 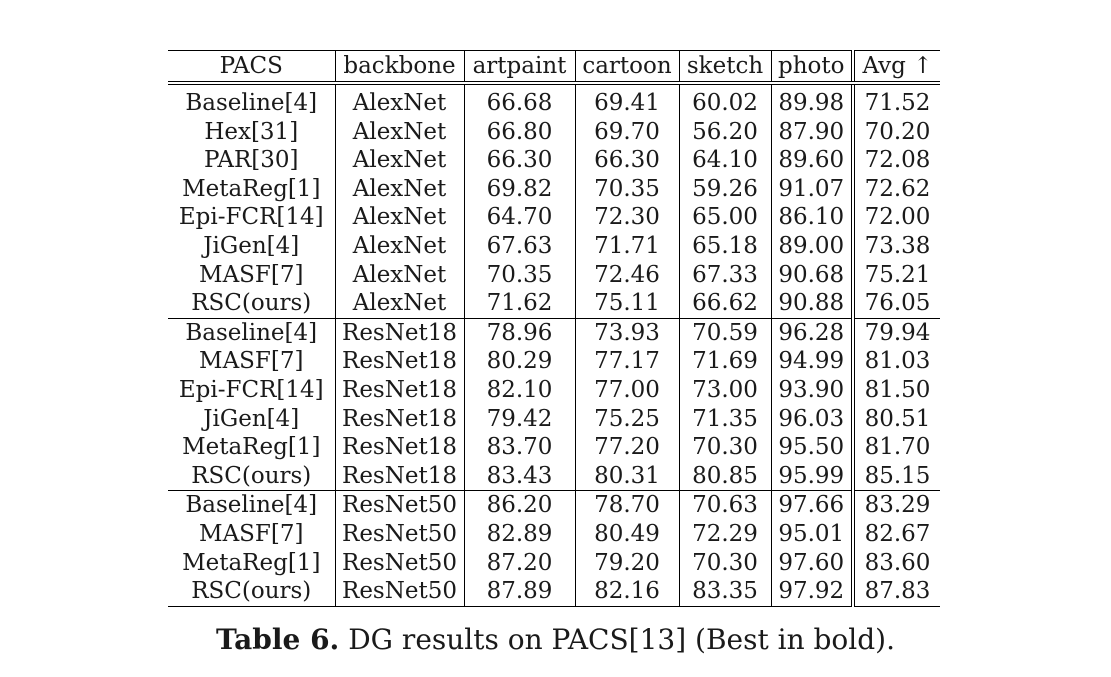 I want to click on cell-cartoon: 72.46, so click(x=626, y=275).